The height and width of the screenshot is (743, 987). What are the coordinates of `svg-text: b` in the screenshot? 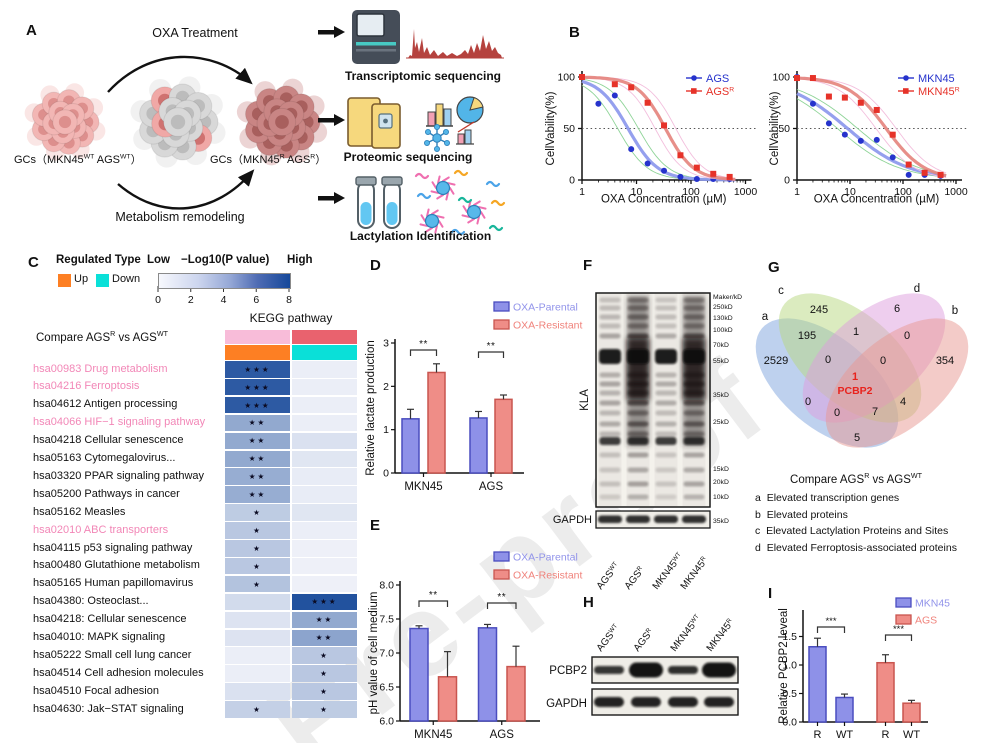 It's located at (955, 311).